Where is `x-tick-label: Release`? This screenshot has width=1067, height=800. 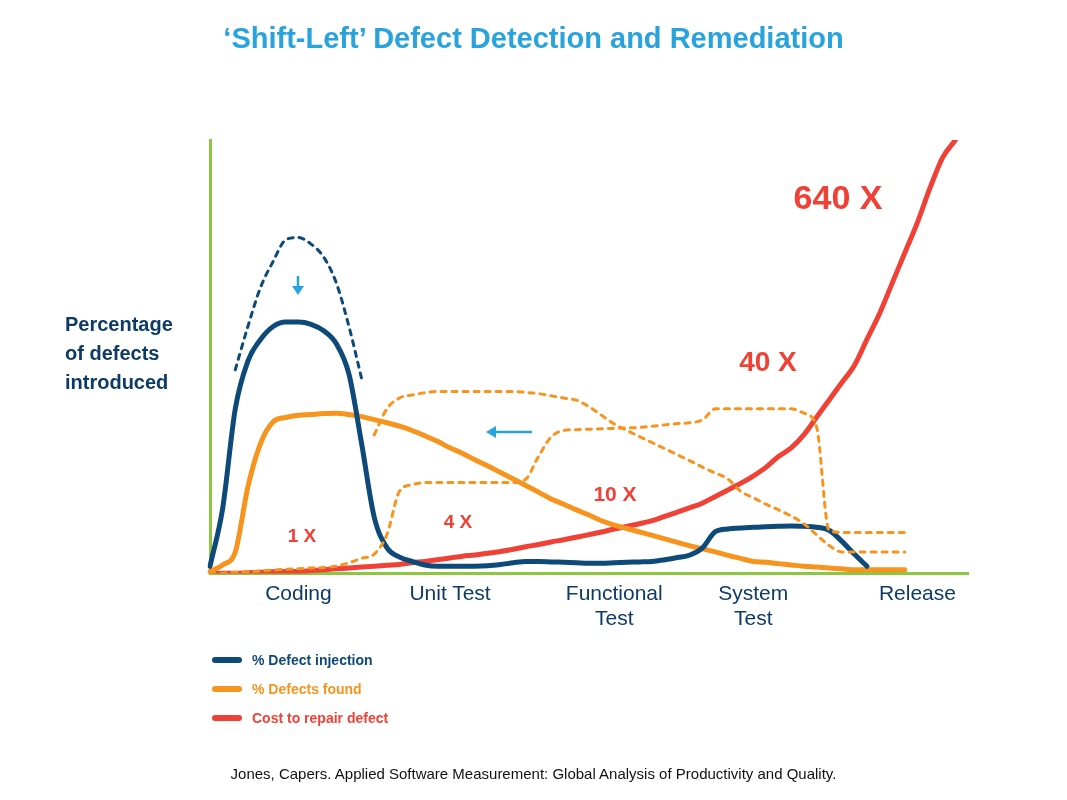 x-tick-label: Release is located at coordinates (917, 592).